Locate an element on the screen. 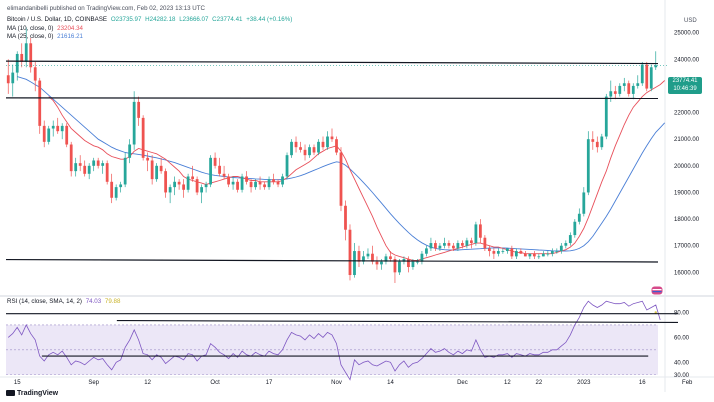  time-tick-label: Sep is located at coordinates (93, 383).